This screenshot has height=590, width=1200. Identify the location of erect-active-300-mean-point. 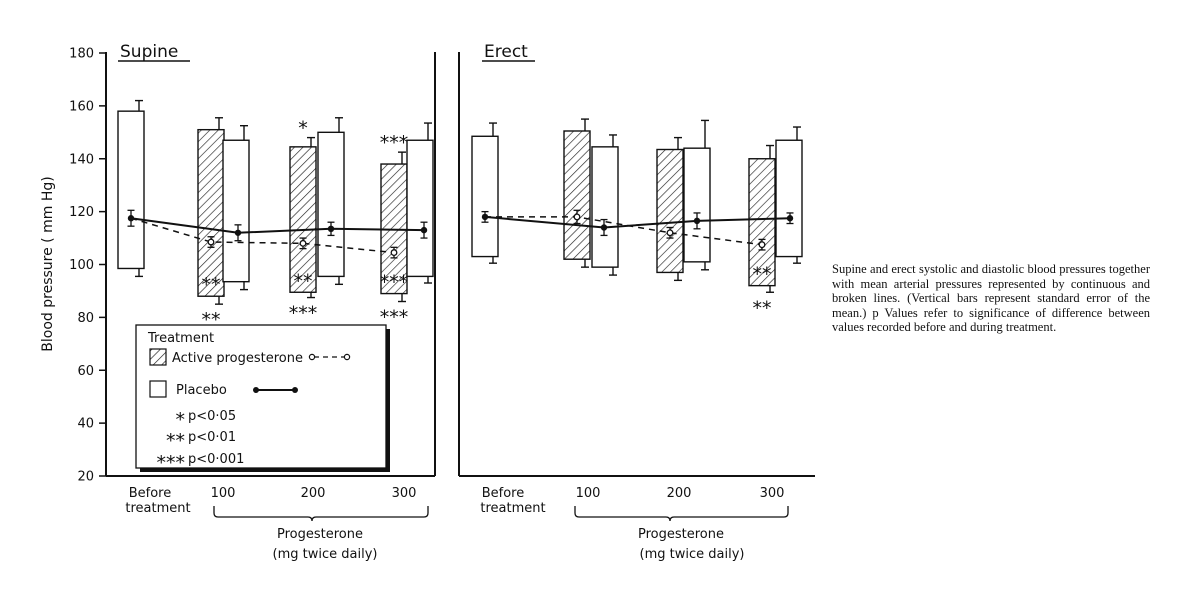
(762, 245).